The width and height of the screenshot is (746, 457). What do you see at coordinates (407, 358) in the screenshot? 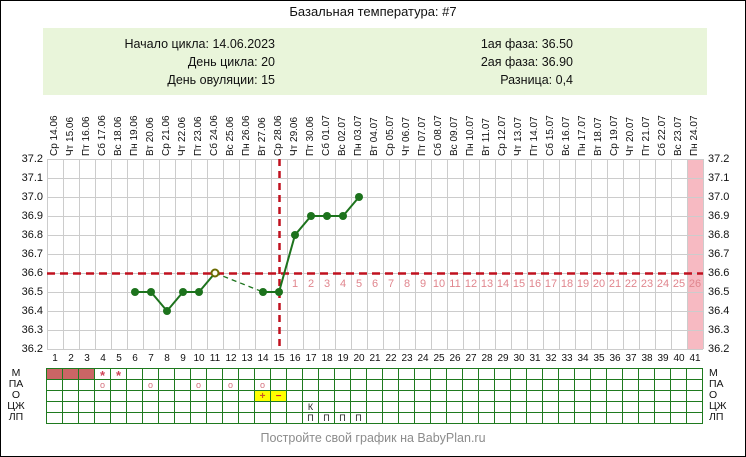
I see `day-number: 23` at bounding box center [407, 358].